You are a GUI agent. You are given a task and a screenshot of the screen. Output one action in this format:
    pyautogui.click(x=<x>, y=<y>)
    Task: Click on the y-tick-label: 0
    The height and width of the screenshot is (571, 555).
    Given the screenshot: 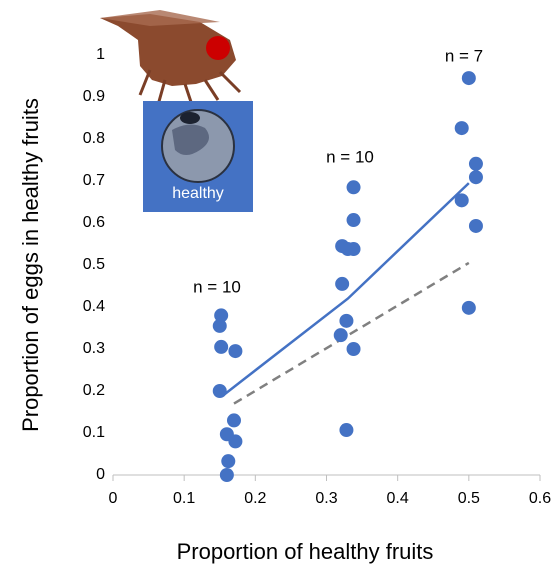 What is the action you would take?
    pyautogui.click(x=100, y=474)
    